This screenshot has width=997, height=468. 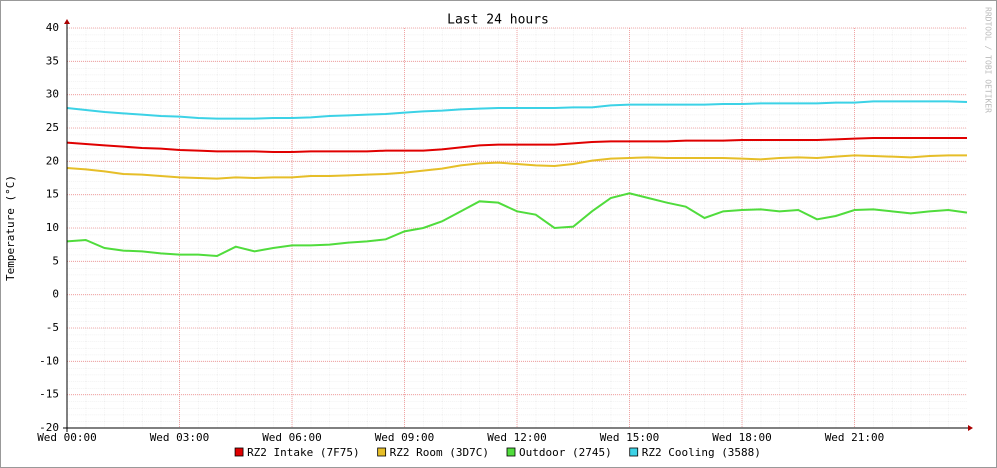 What do you see at coordinates (565, 452) in the screenshot?
I see `legend-label: Outdoor (2745)` at bounding box center [565, 452].